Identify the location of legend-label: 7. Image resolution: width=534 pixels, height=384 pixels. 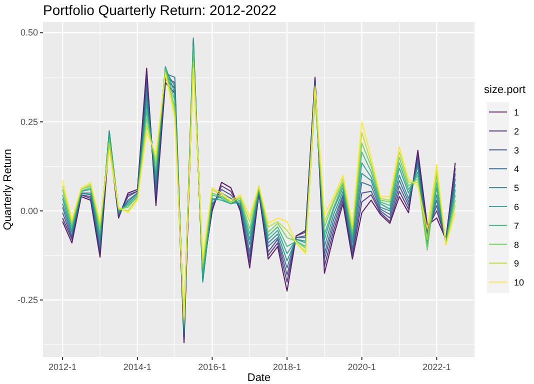
(517, 225).